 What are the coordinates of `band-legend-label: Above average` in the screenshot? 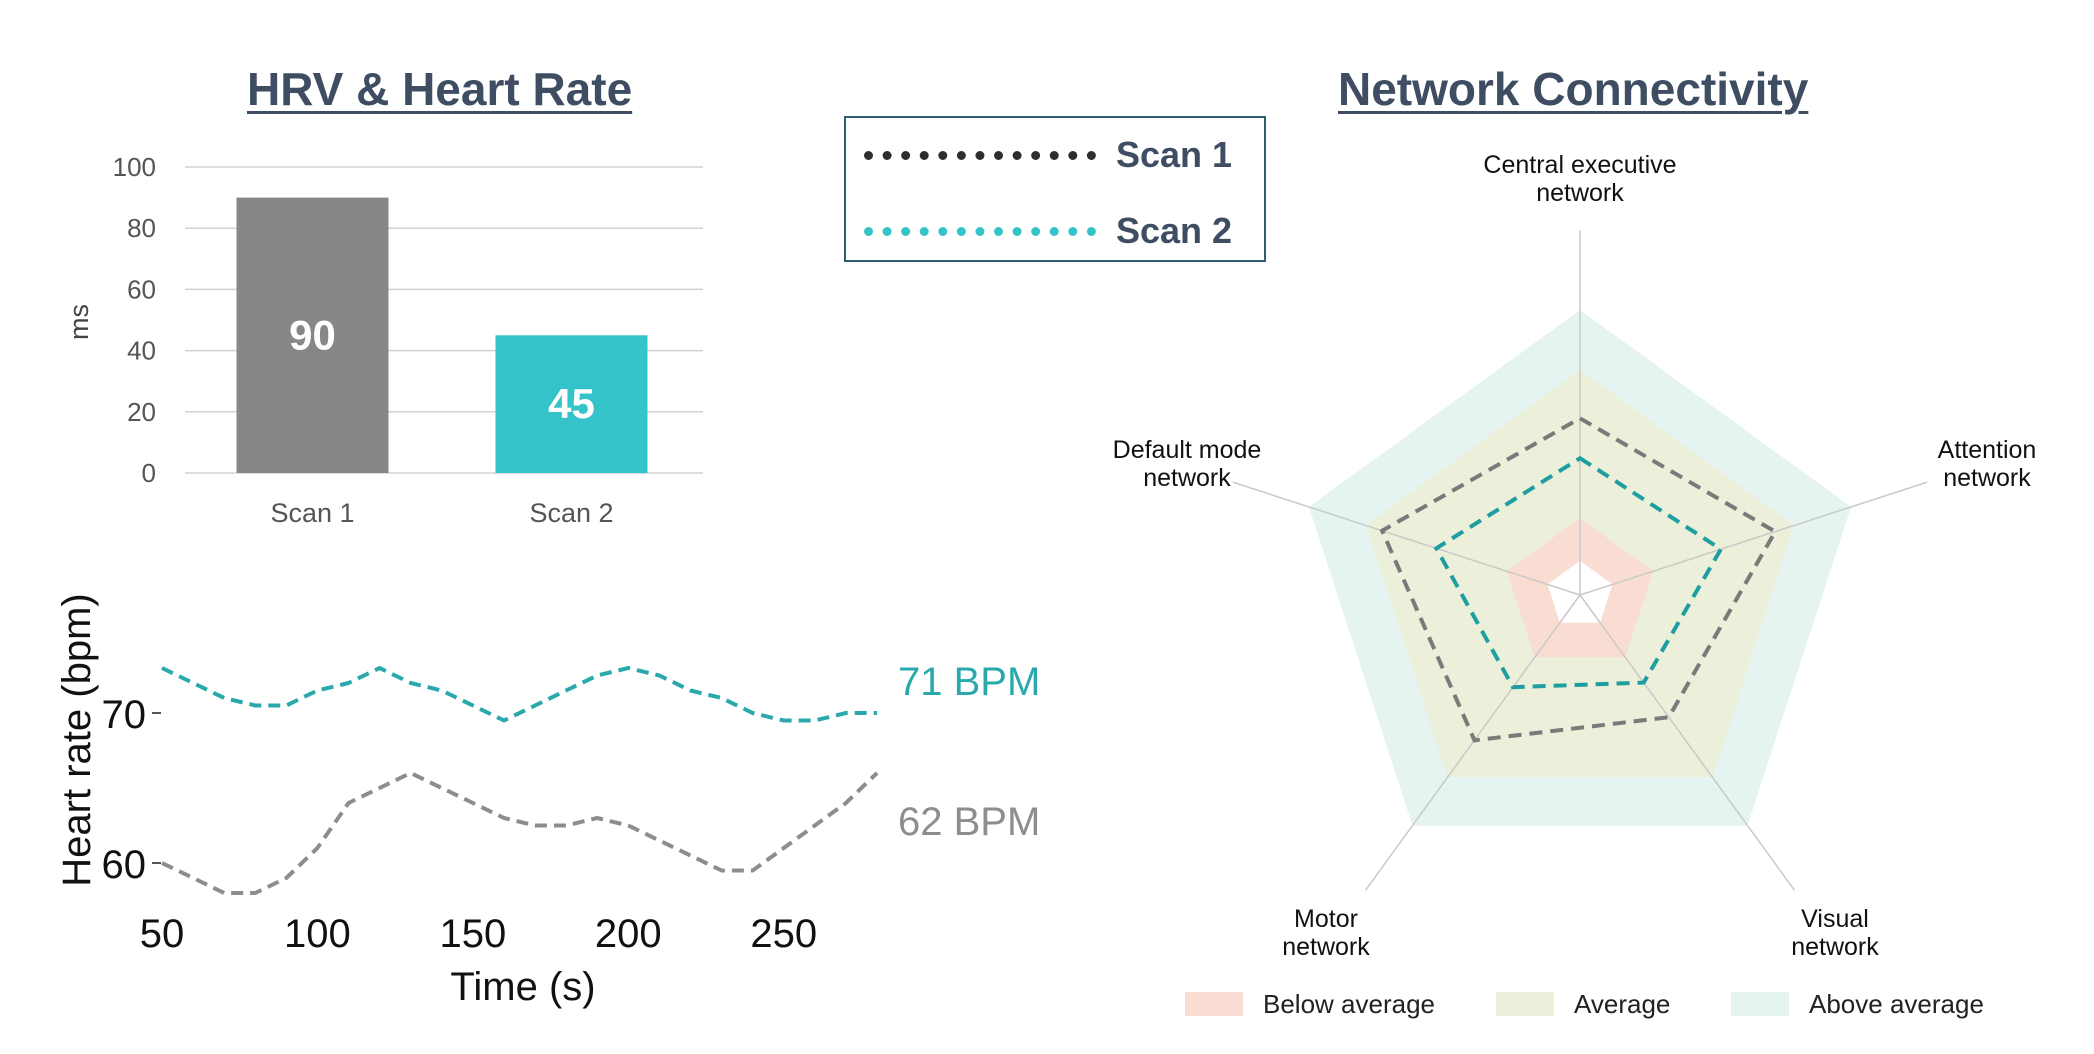 It's located at (1896, 1004).